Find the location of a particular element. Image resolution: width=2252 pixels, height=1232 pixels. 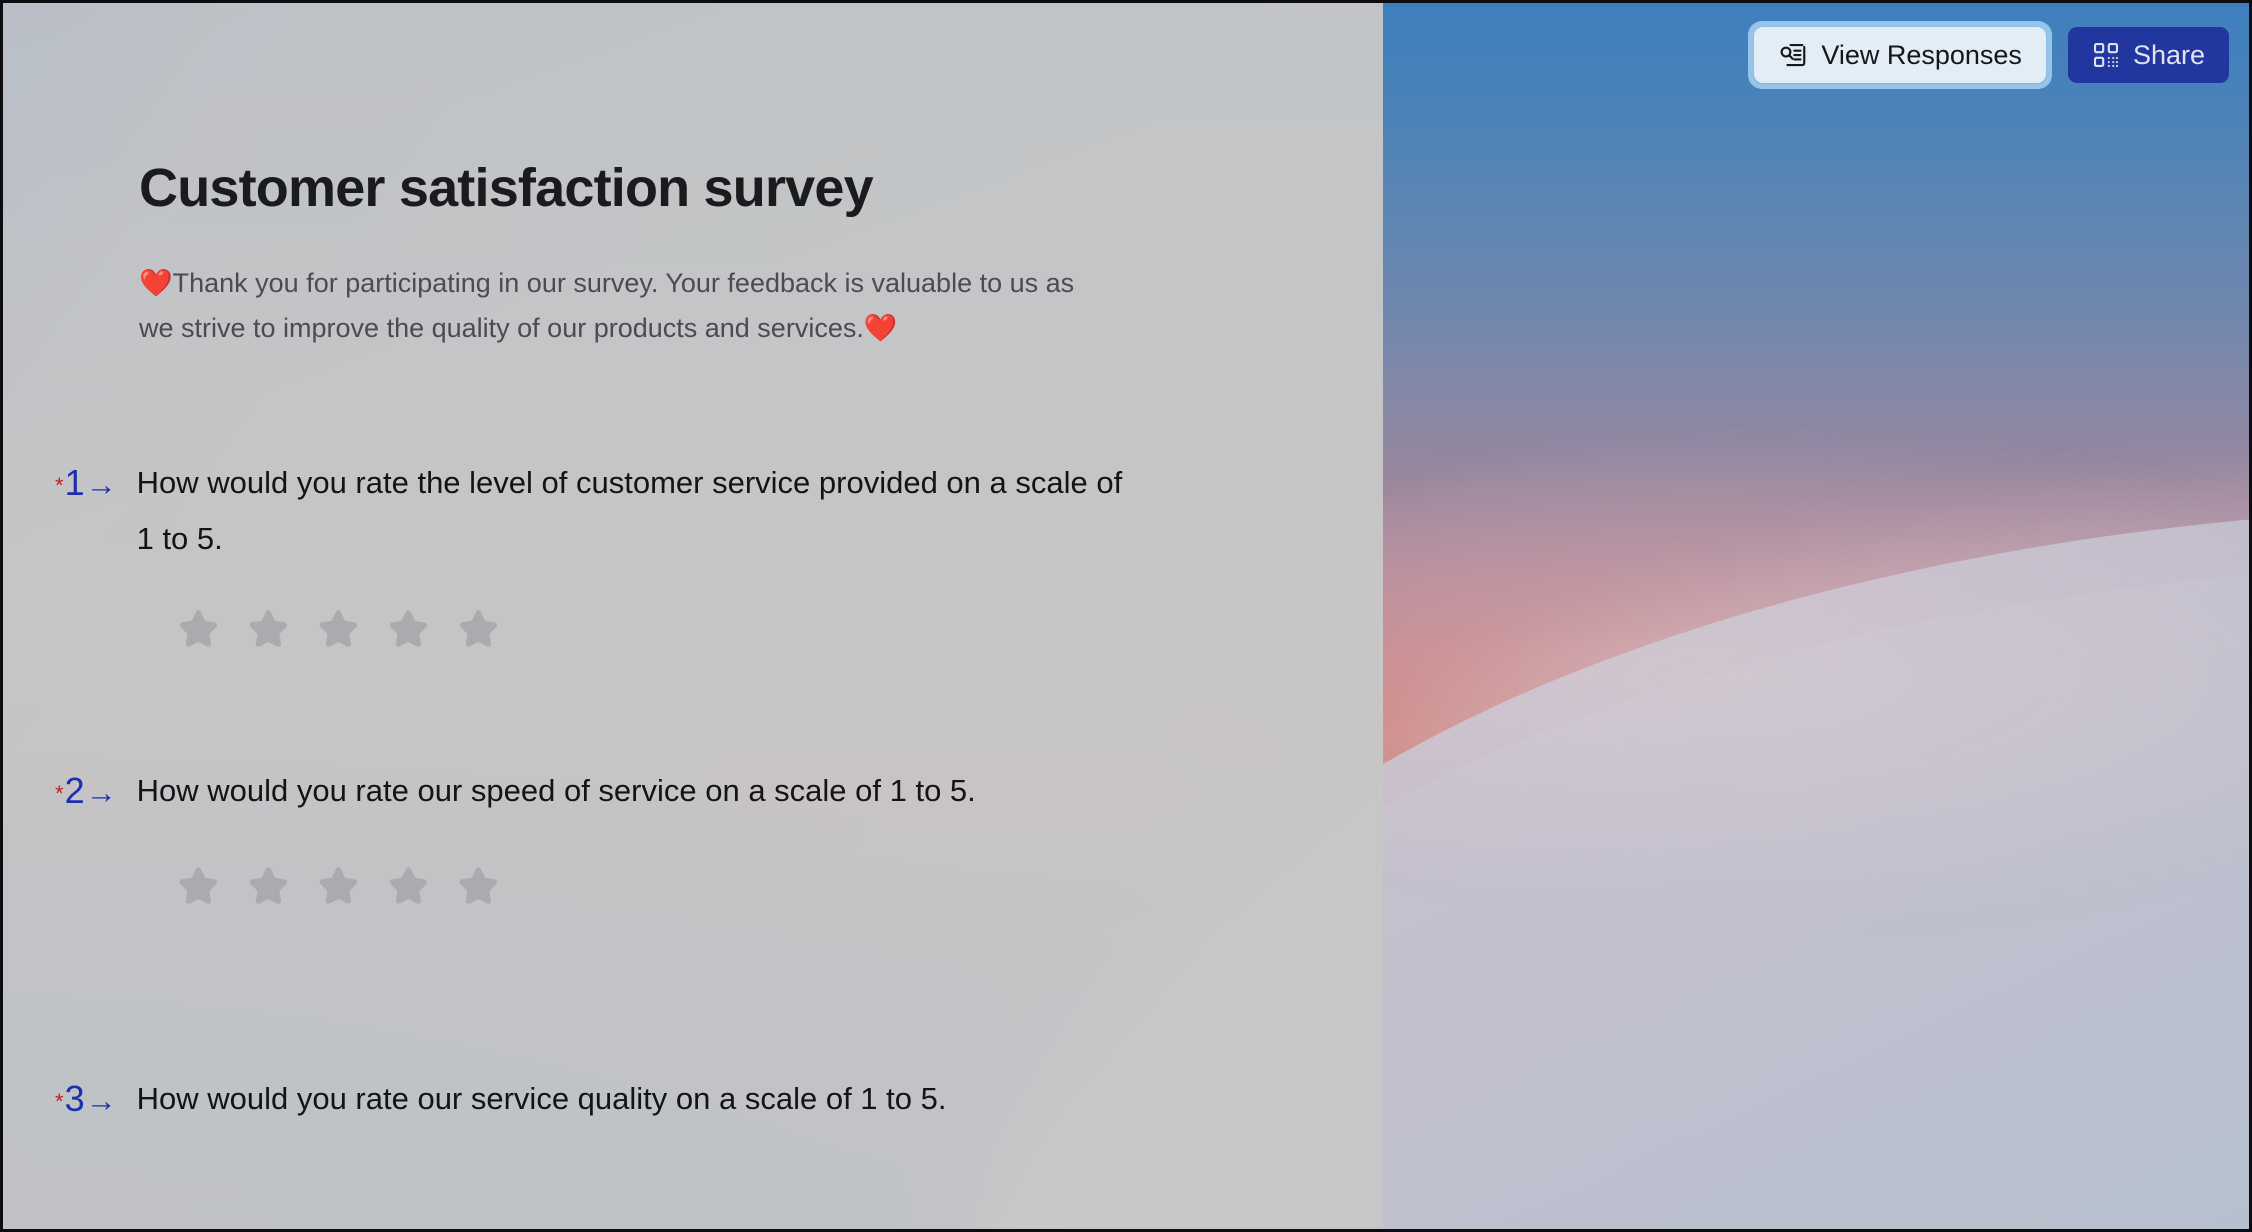

view-responses-focus-ring: View Responses is located at coordinates (1900, 55).